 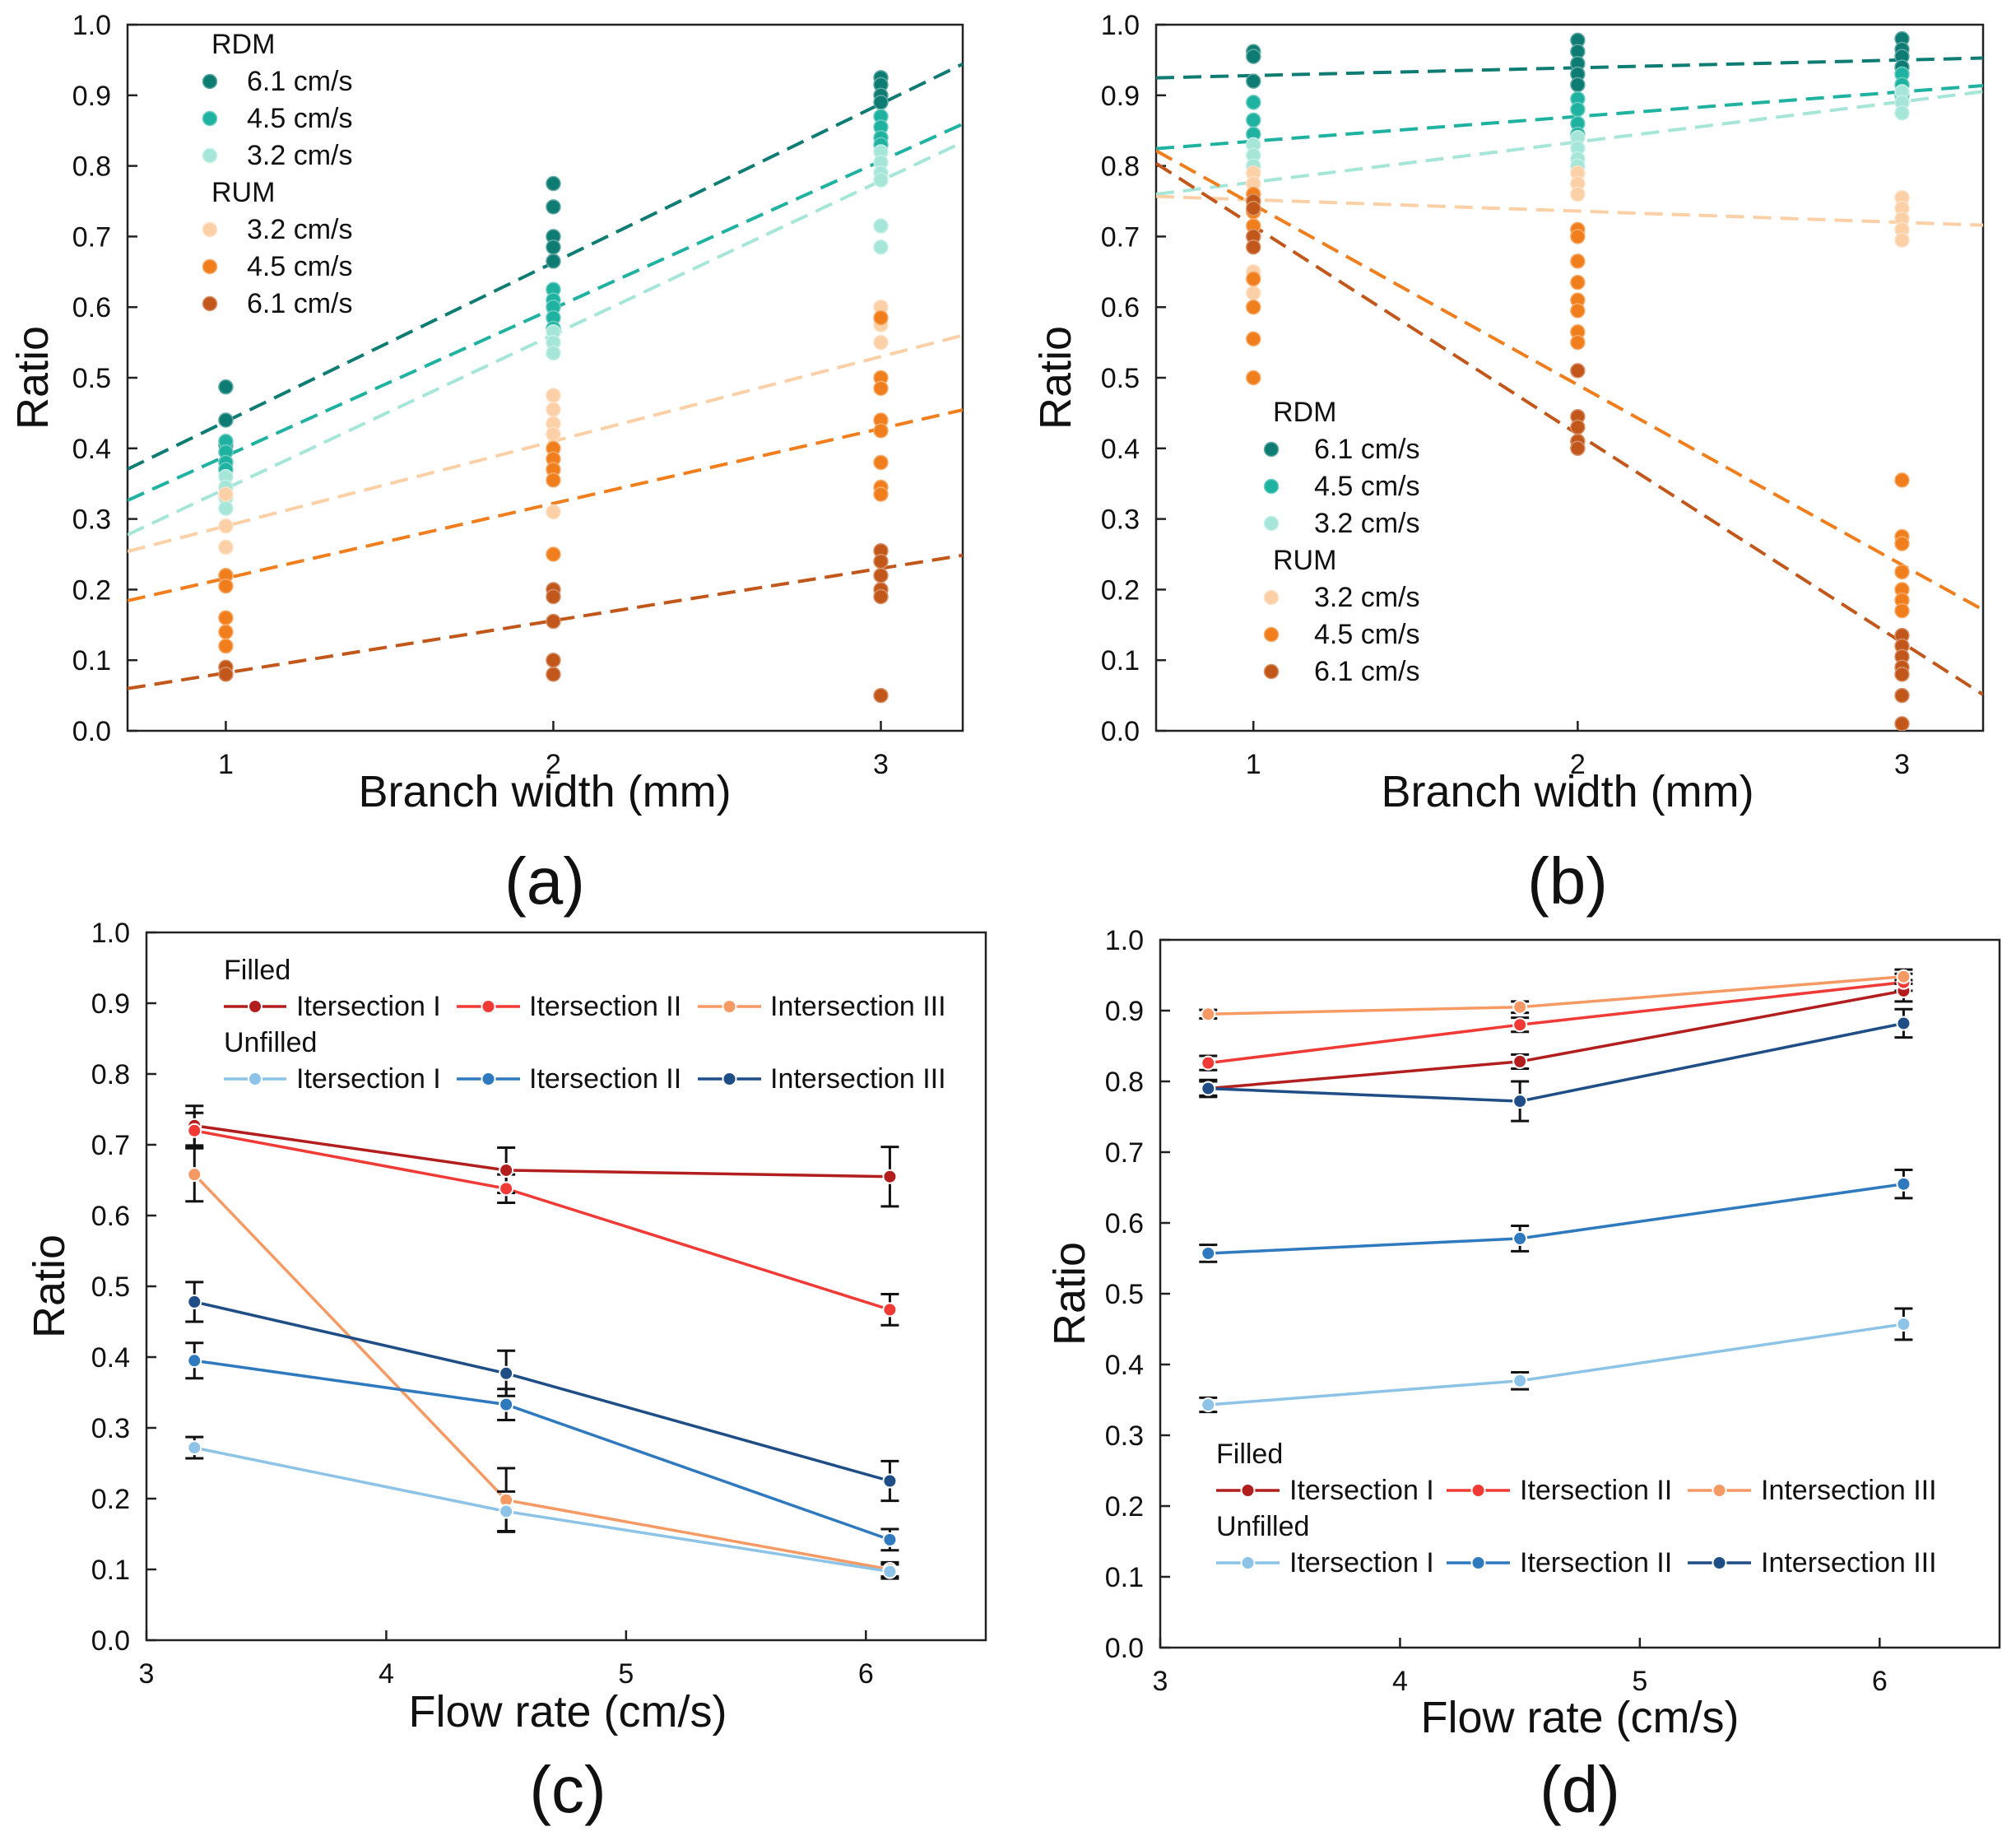 I want to click on legend-group-title: Filled, so click(x=1249, y=1454).